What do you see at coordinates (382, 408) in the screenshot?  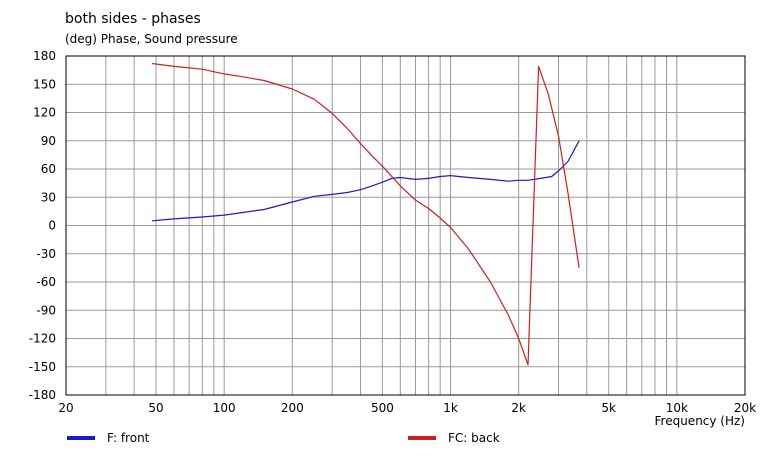 I see `x-tick-label: 500` at bounding box center [382, 408].